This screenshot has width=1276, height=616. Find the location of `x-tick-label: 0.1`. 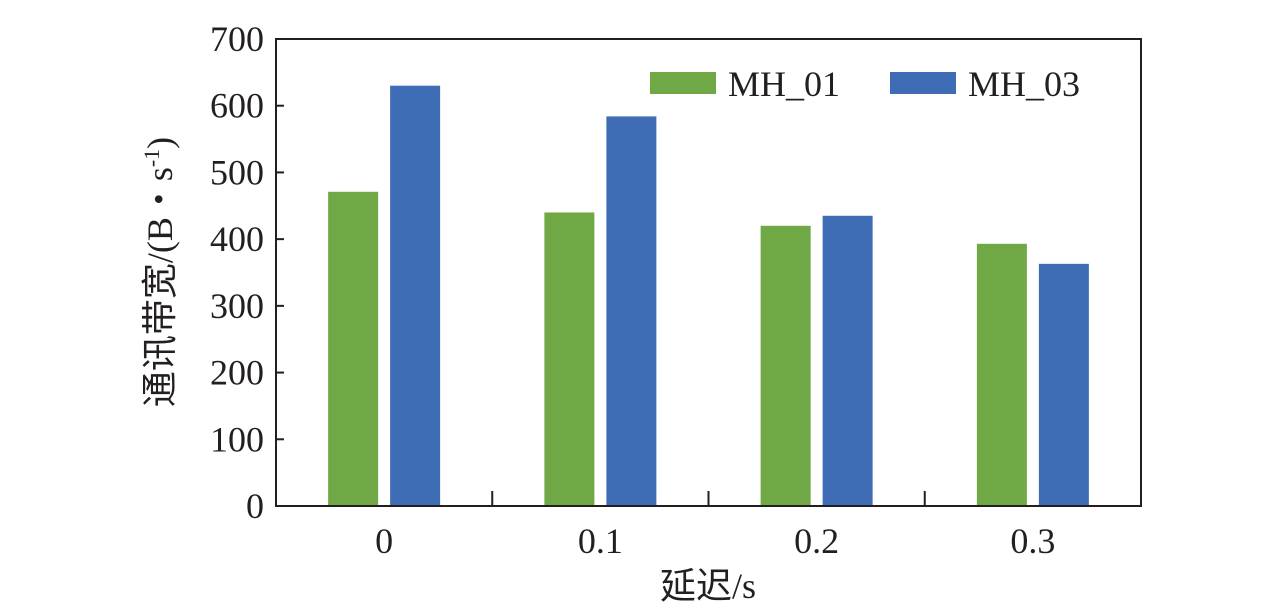

x-tick-label: 0.1 is located at coordinates (600, 541).